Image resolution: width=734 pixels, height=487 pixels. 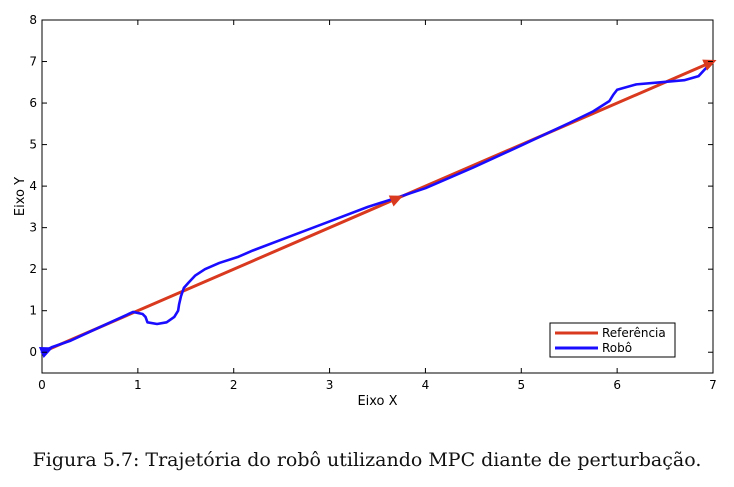 I want to click on y-tick-label: 8, so click(x=33, y=20).